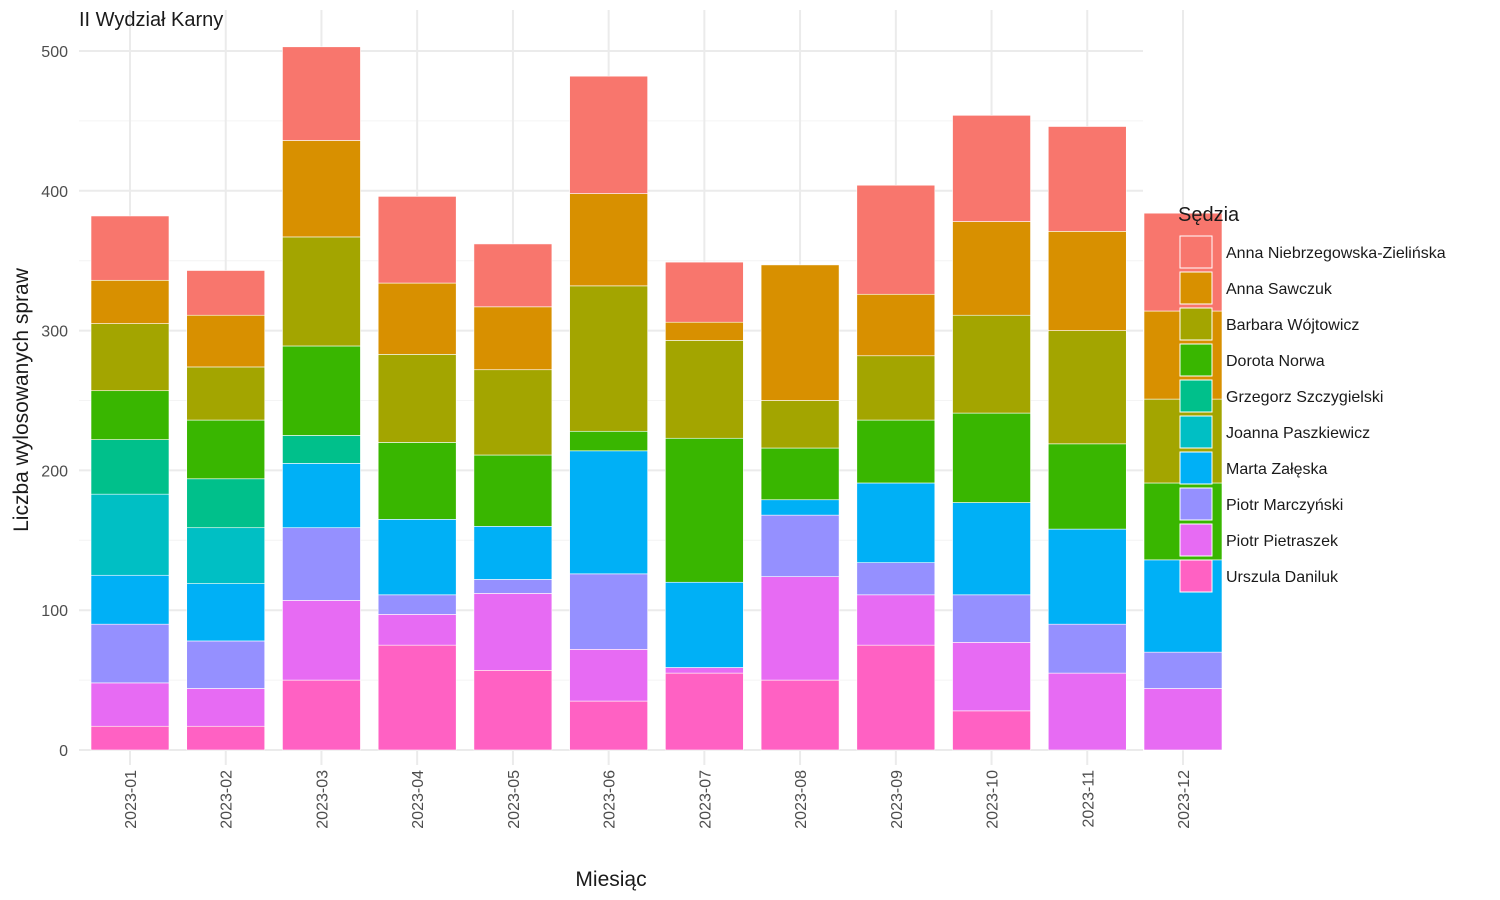  I want to click on x-tick-label: 2023-04, so click(418, 799).